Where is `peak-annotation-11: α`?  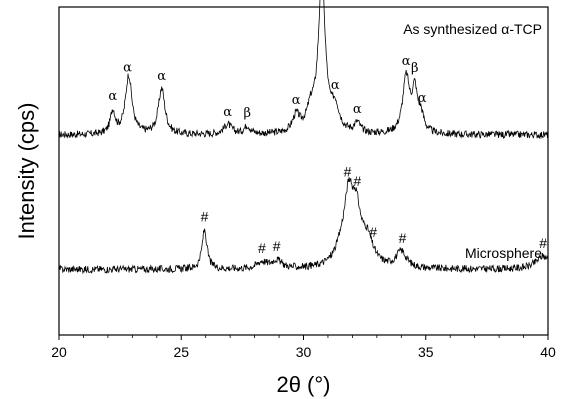
peak-annotation-11: α is located at coordinates (422, 98).